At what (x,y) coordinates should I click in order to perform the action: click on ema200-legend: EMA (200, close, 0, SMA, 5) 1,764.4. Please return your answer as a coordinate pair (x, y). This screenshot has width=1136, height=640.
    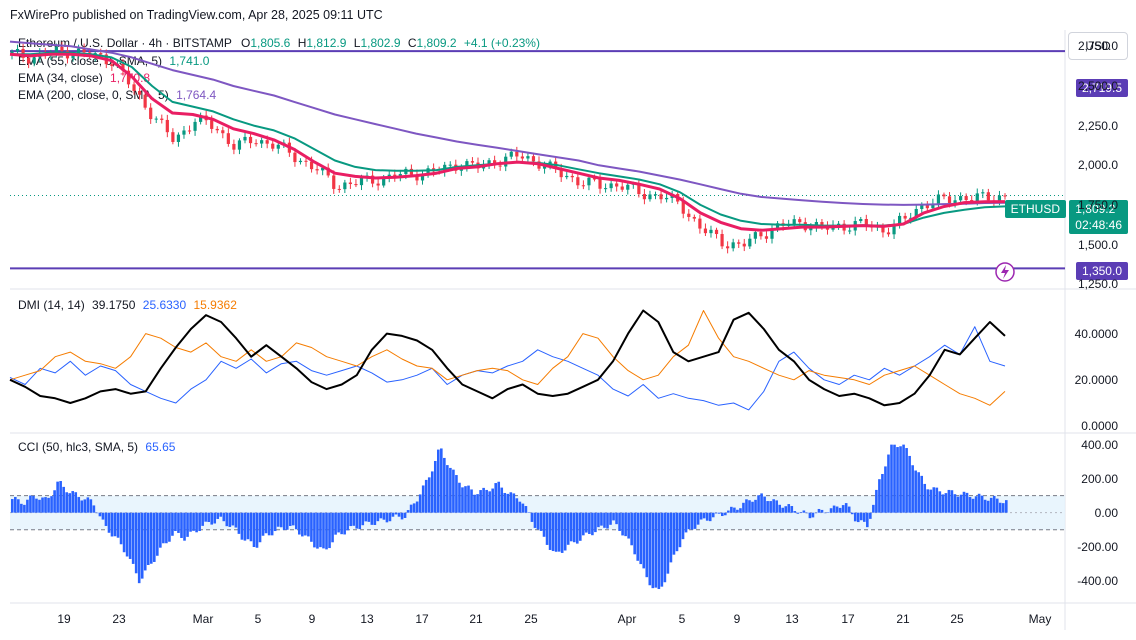
    Looking at the image, I should click on (117, 95).